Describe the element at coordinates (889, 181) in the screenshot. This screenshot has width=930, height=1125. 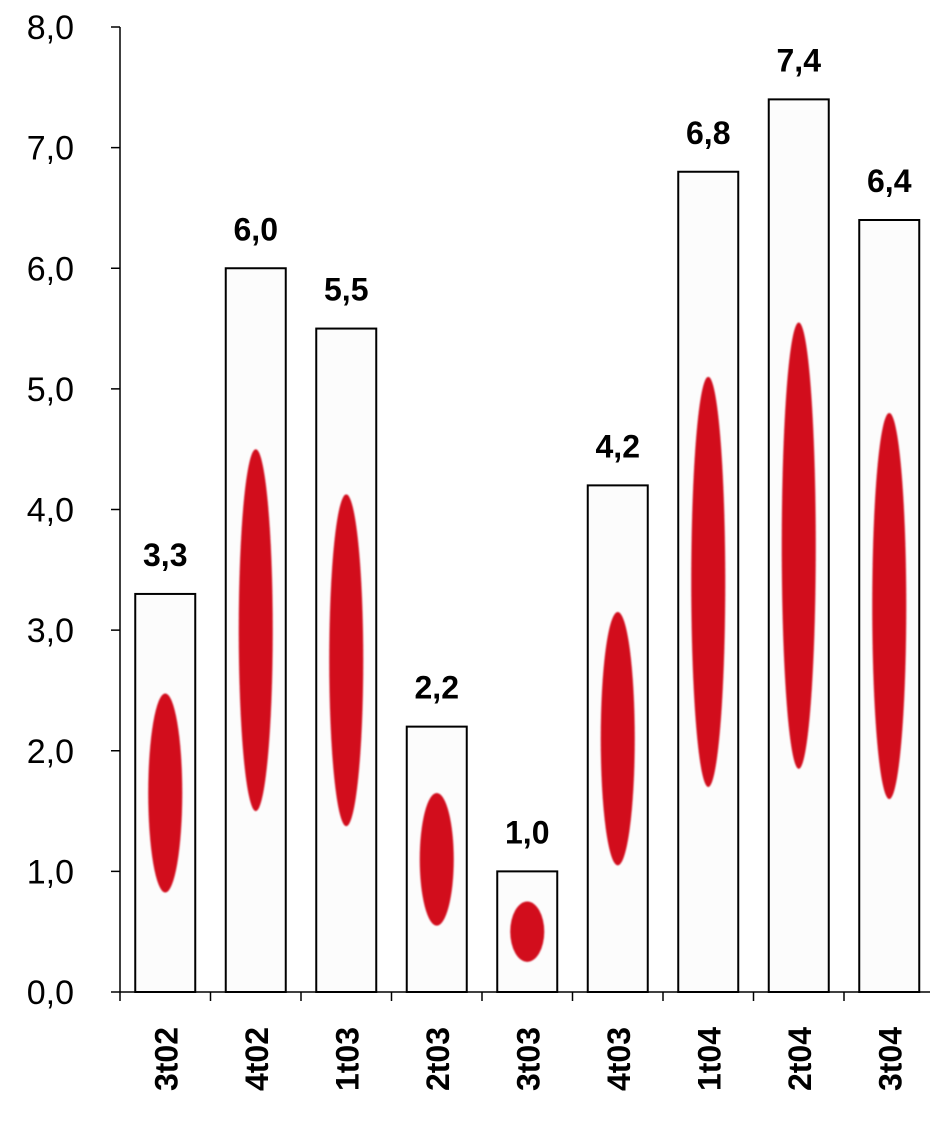
I see `data-label: 6,4` at that location.